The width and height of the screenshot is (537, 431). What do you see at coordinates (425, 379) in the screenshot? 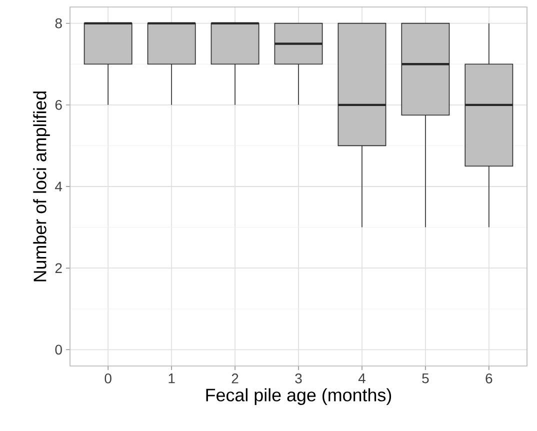
I see `x-tick-label: 5` at bounding box center [425, 379].